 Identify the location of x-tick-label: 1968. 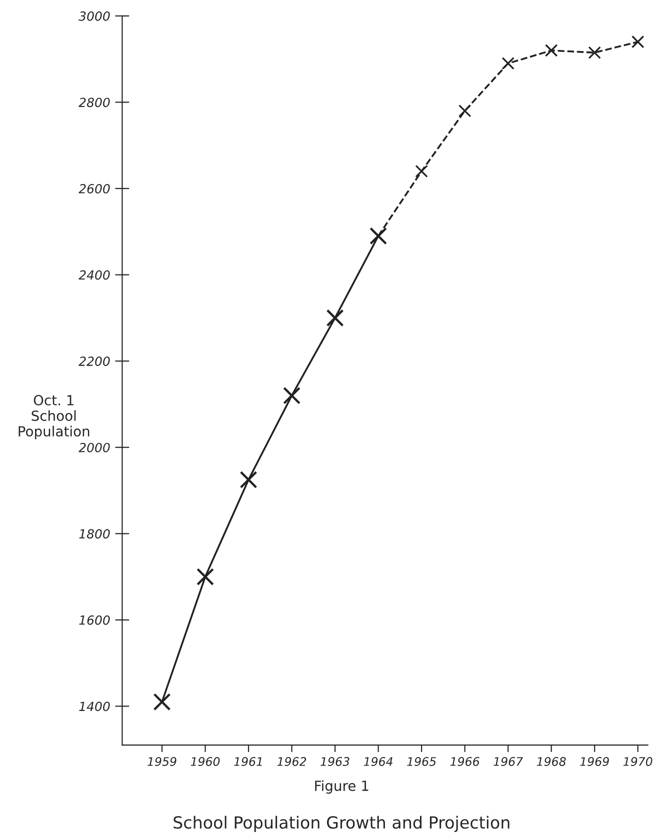
(551, 761).